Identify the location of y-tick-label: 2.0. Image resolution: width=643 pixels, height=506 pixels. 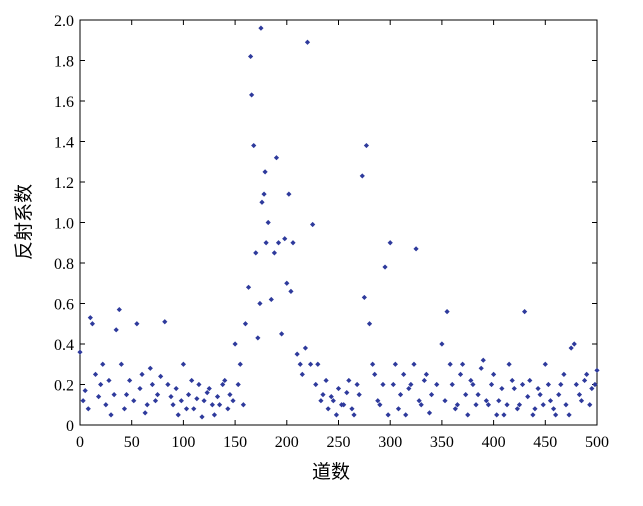
(64, 21).